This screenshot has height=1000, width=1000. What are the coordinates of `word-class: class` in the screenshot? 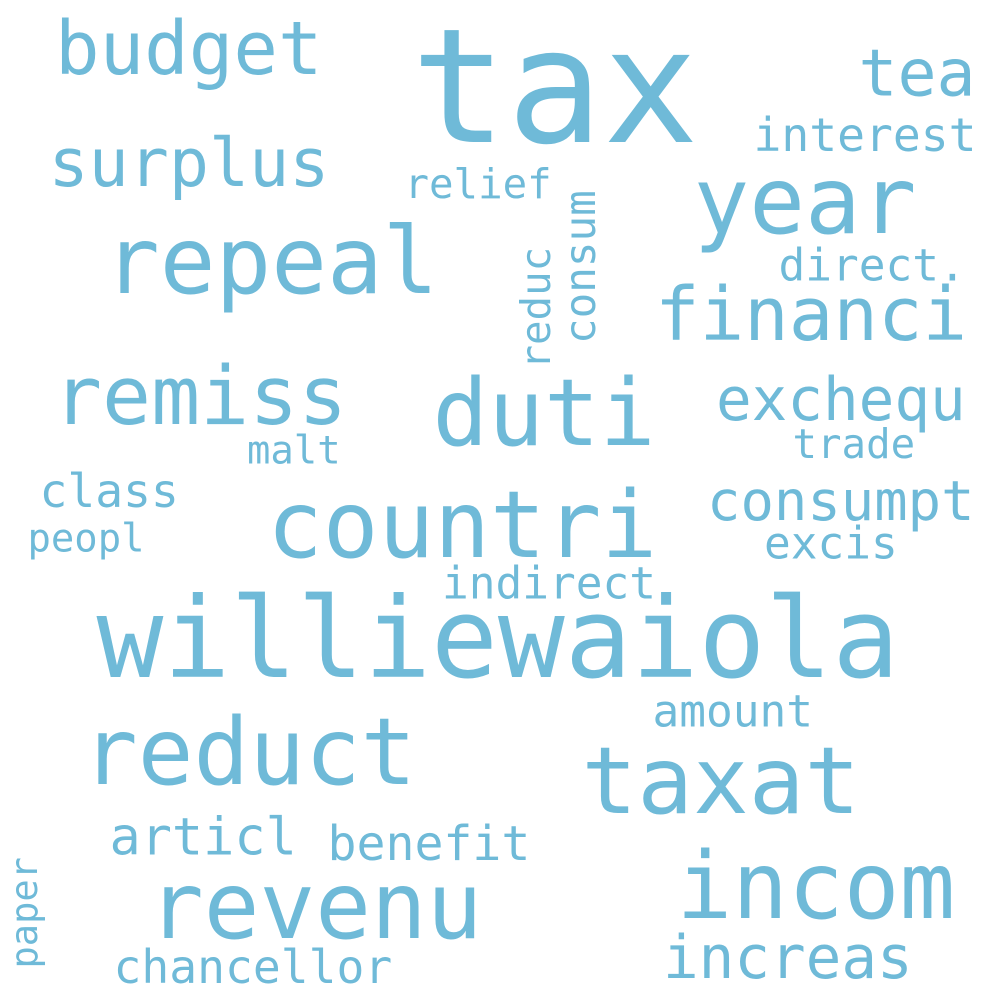 It's located at (109, 491).